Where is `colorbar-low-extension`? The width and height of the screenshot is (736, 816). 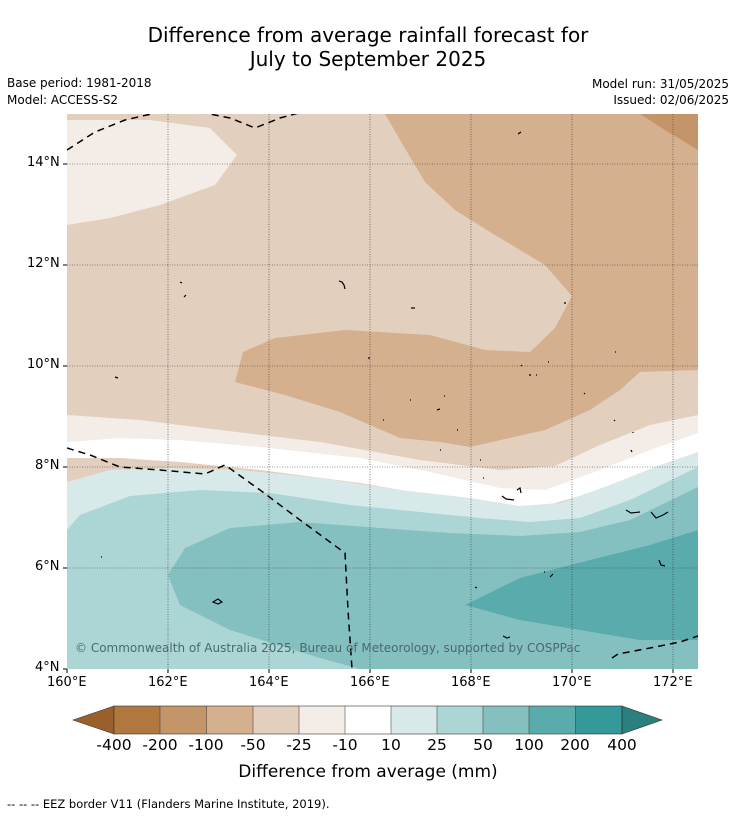
colorbar-low-extension is located at coordinates (93, 720).